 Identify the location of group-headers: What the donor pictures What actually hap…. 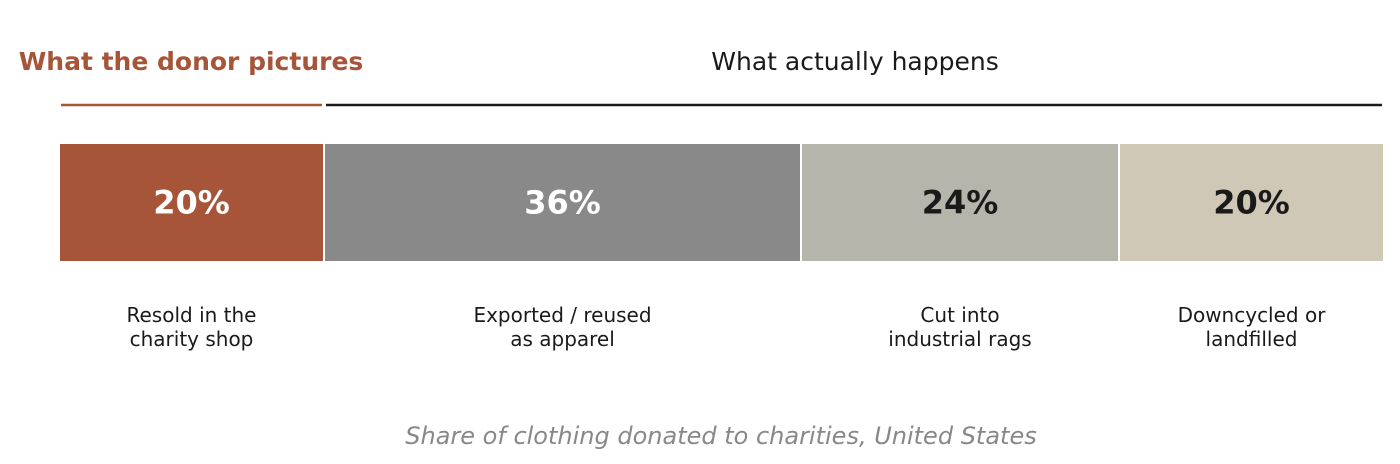
(700, 77).